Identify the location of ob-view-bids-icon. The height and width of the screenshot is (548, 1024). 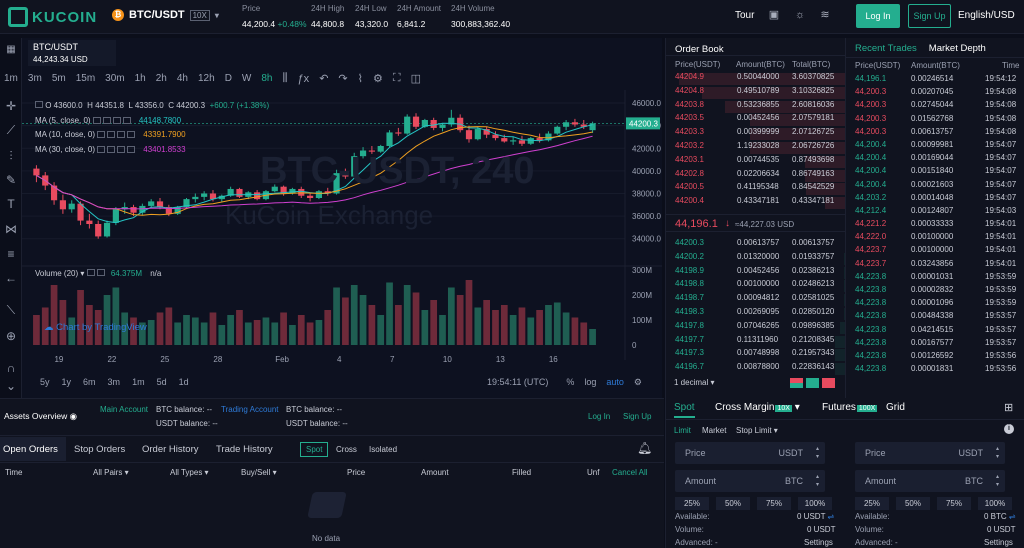
(812, 383).